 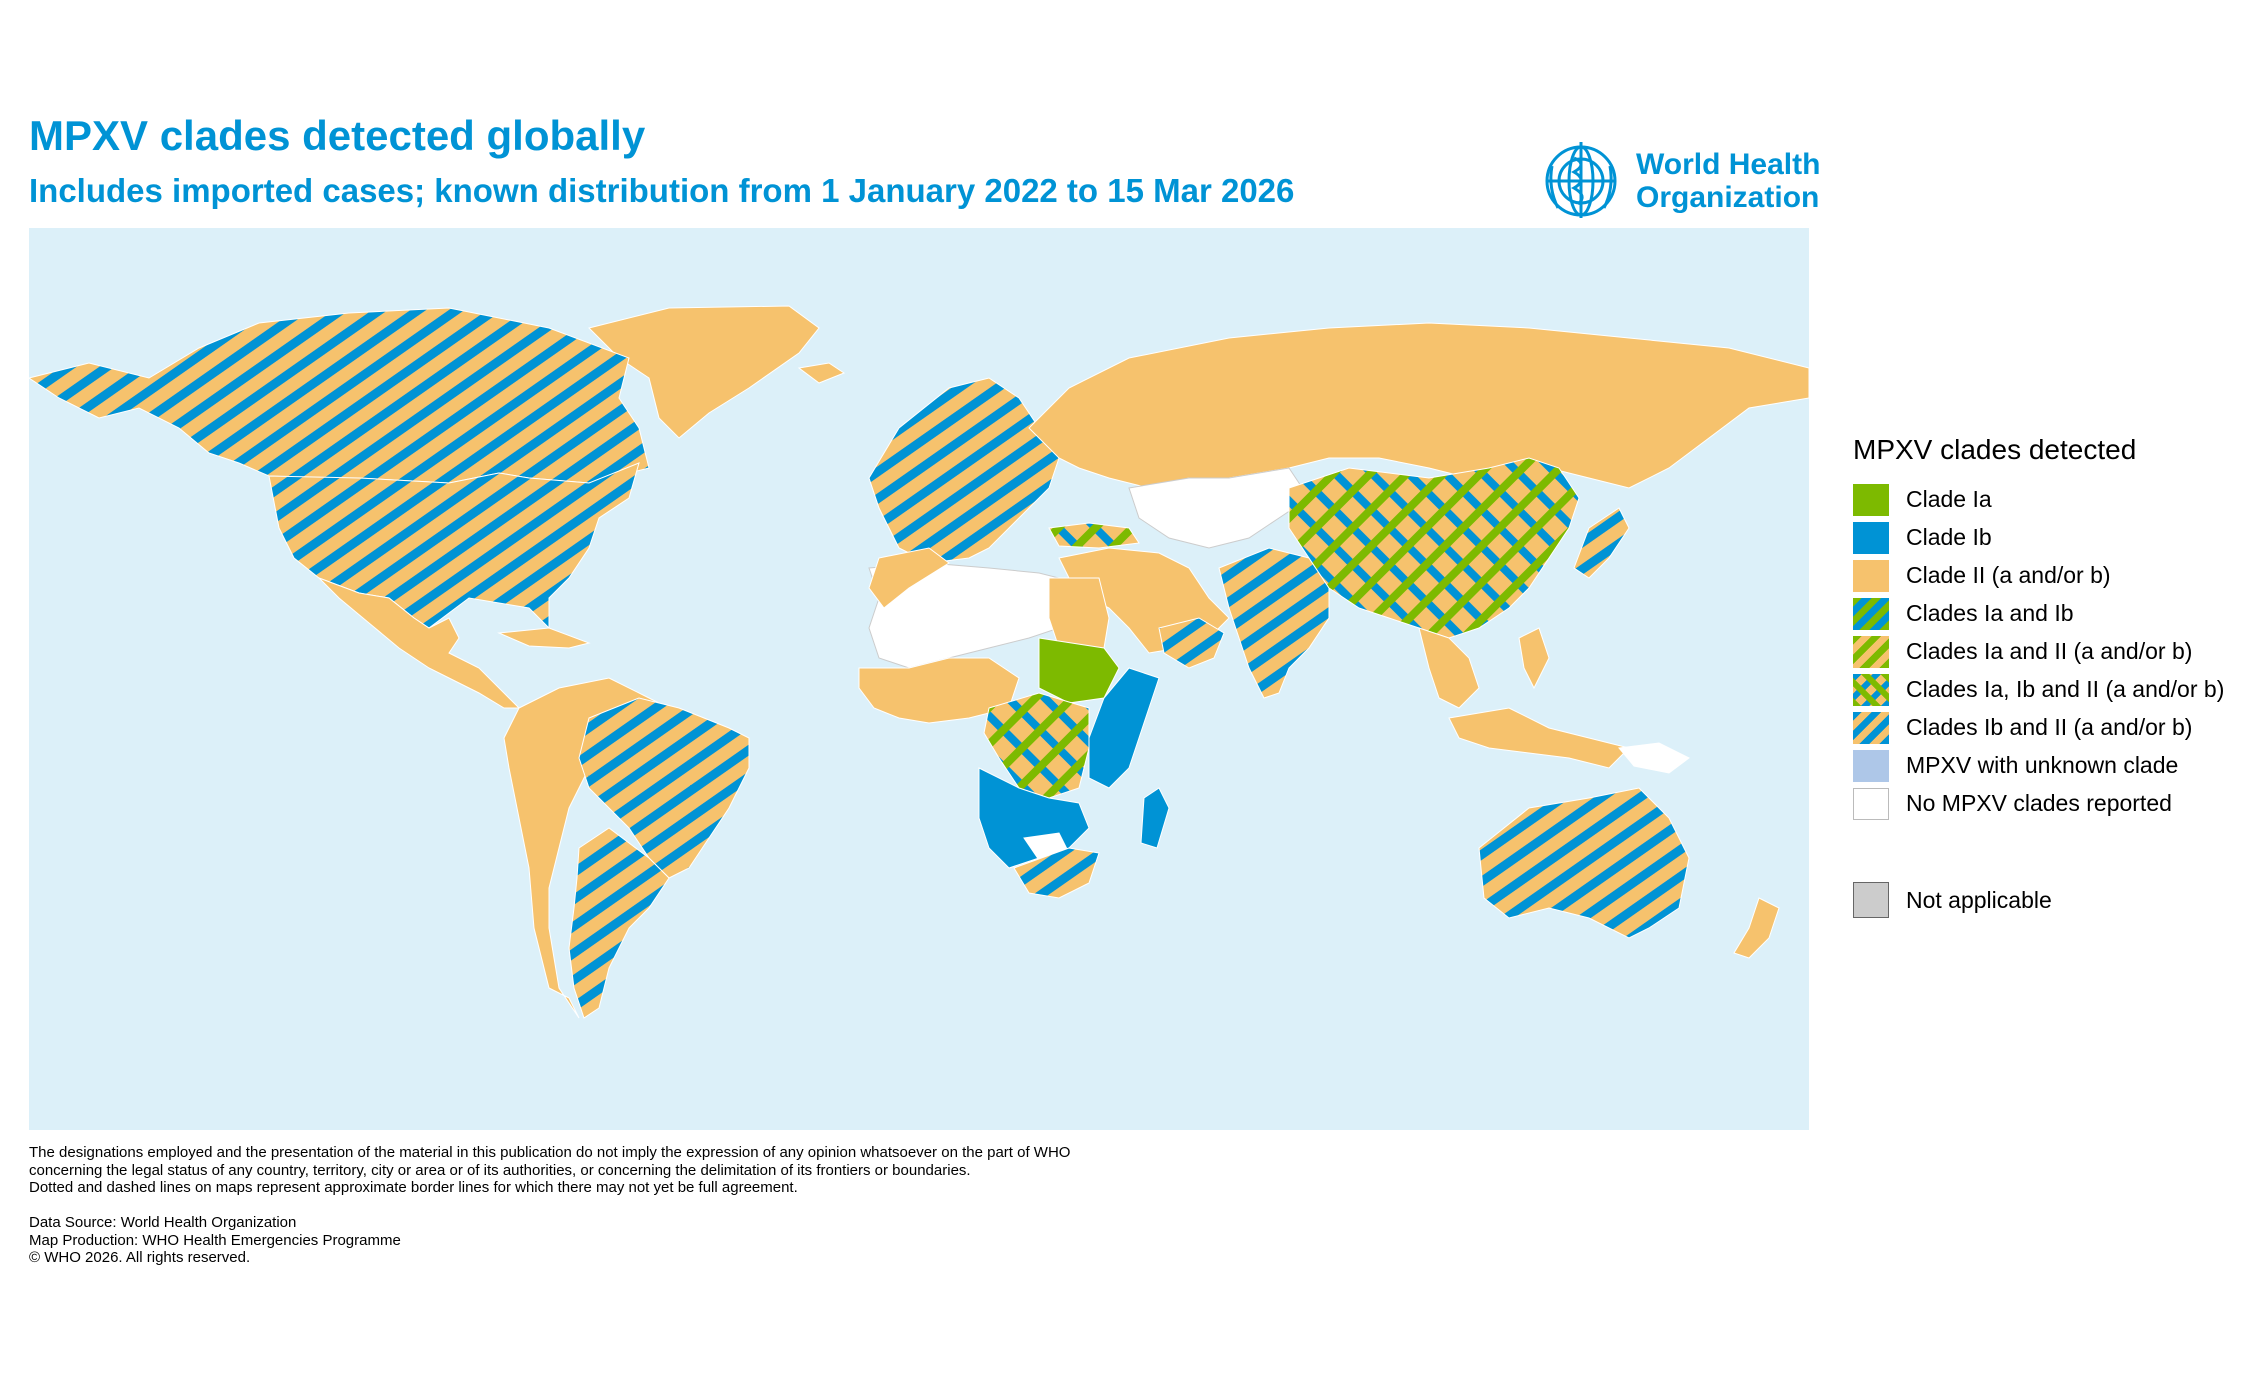 What do you see at coordinates (1728, 197) in the screenshot?
I see `who-logo-line2: Organization` at bounding box center [1728, 197].